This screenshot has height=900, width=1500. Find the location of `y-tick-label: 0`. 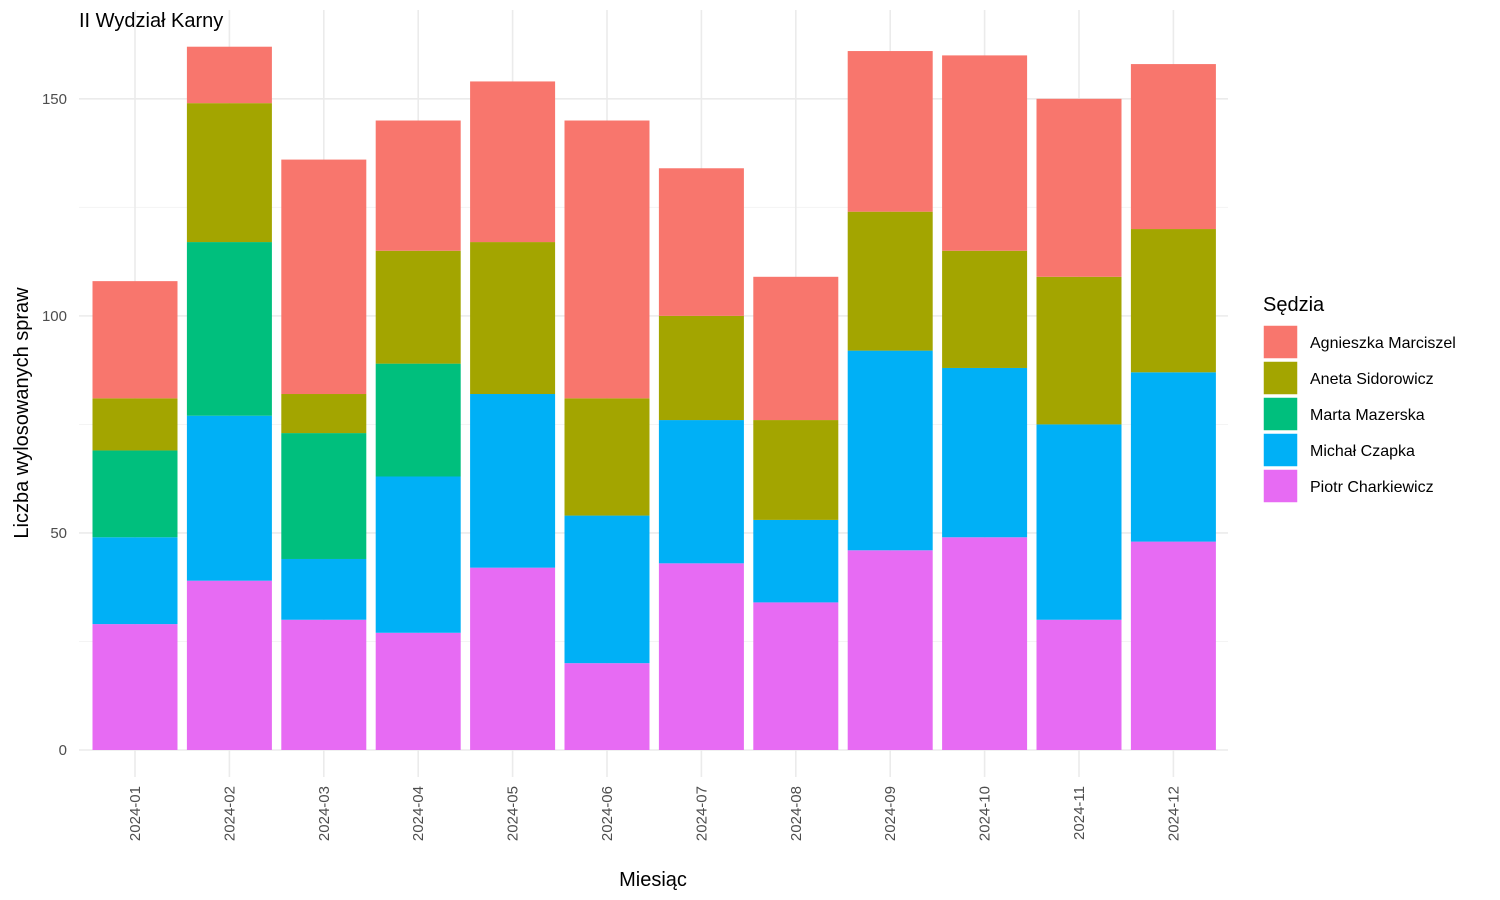

y-tick-label: 0 is located at coordinates (63, 750).